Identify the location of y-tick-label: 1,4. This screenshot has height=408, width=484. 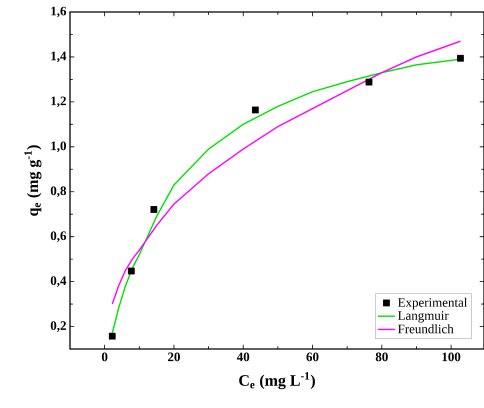
(58, 57).